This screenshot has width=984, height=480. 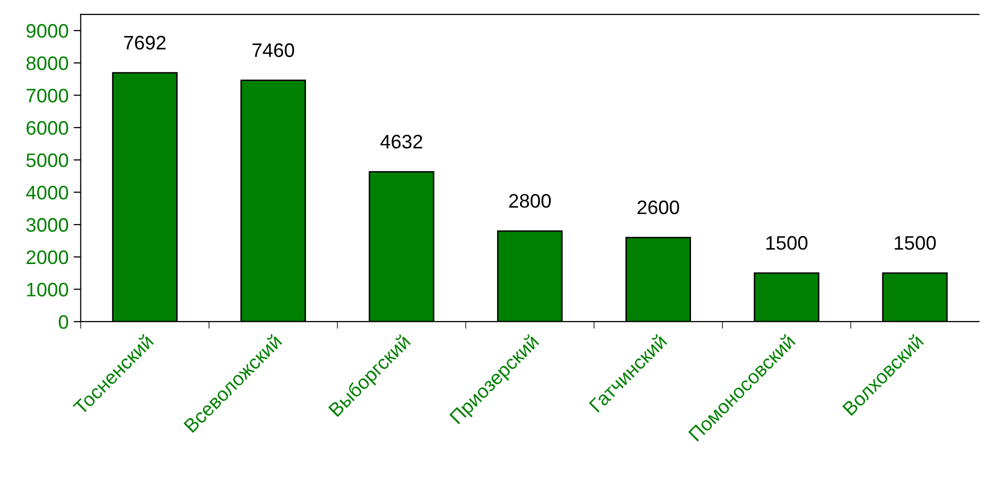 I want to click on y-tick-label: 0, so click(x=63, y=322).